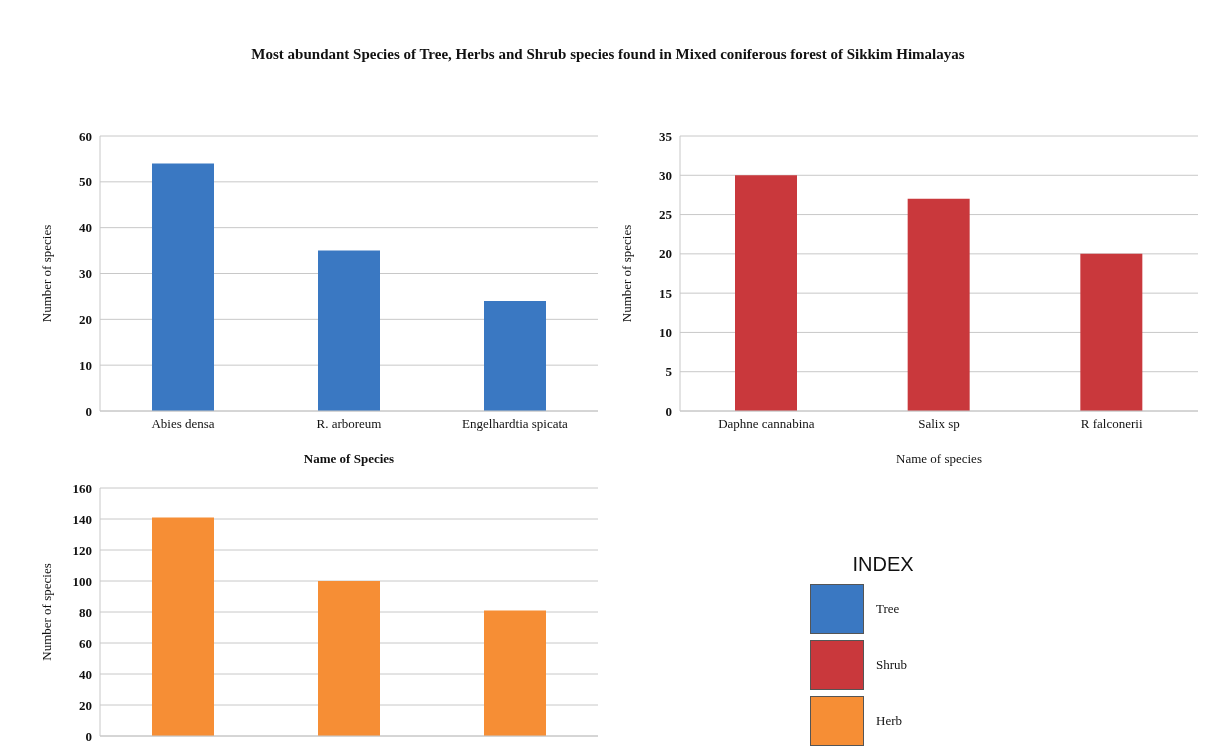 Image resolution: width=1206 pixels, height=751 pixels. I want to click on text: Shrub, so click(892, 665).